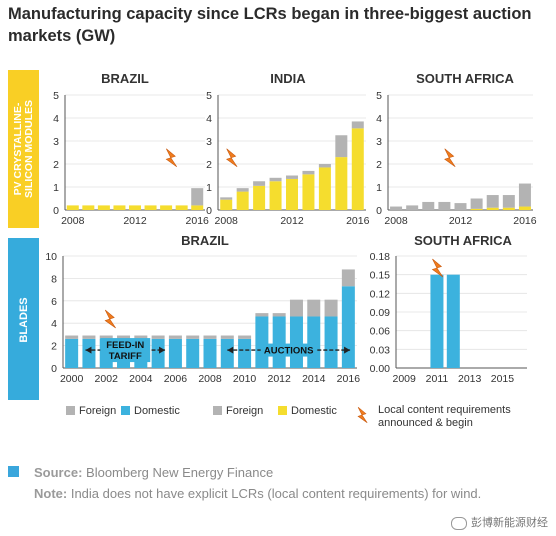  I want to click on legend-lcr-lightning-icon, so click(362, 415).